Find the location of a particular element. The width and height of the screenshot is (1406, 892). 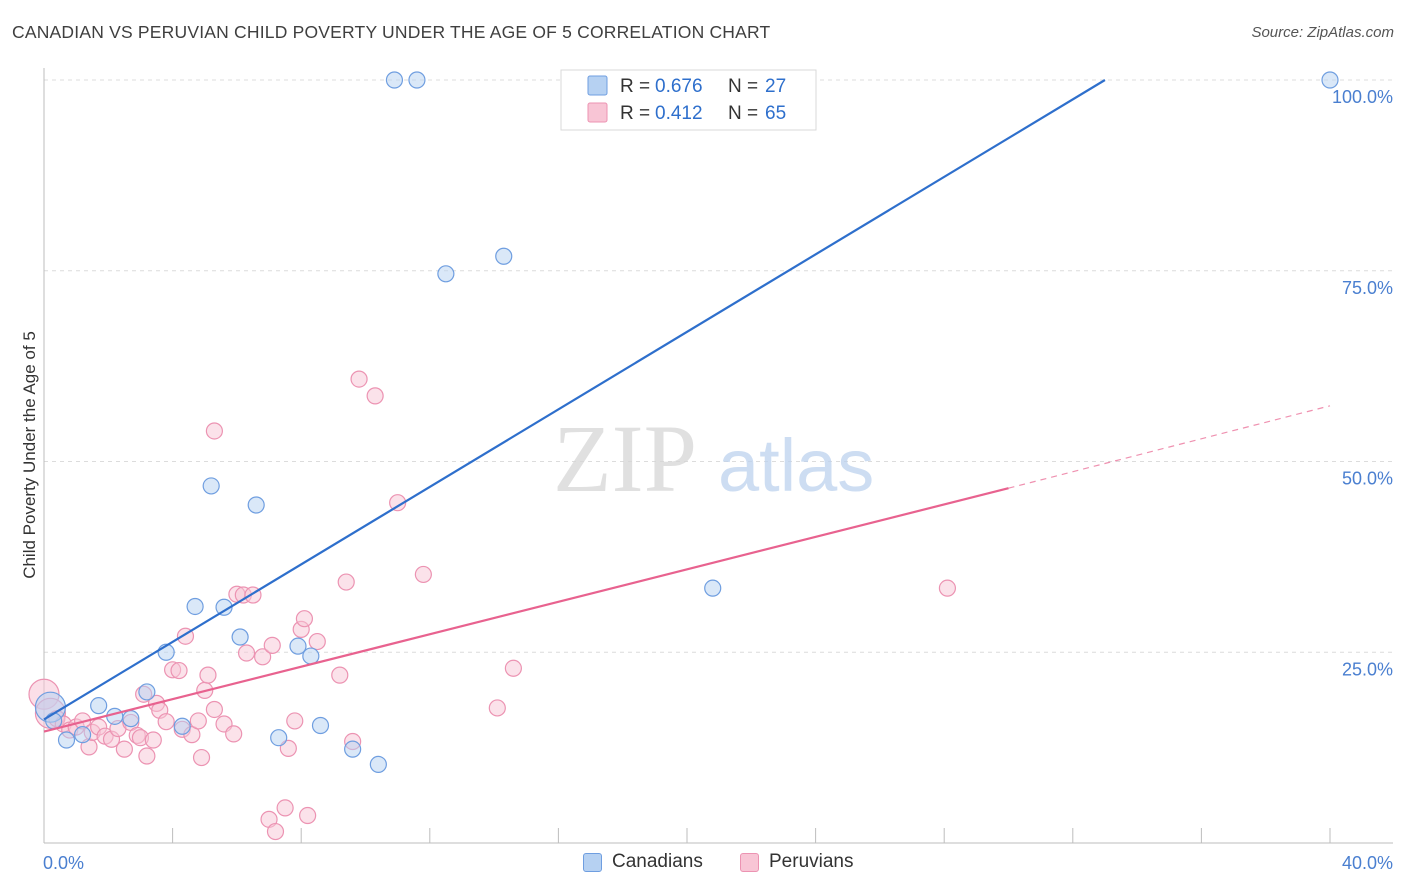

watermark: ZIP atlas is located at coordinates (713, 458).